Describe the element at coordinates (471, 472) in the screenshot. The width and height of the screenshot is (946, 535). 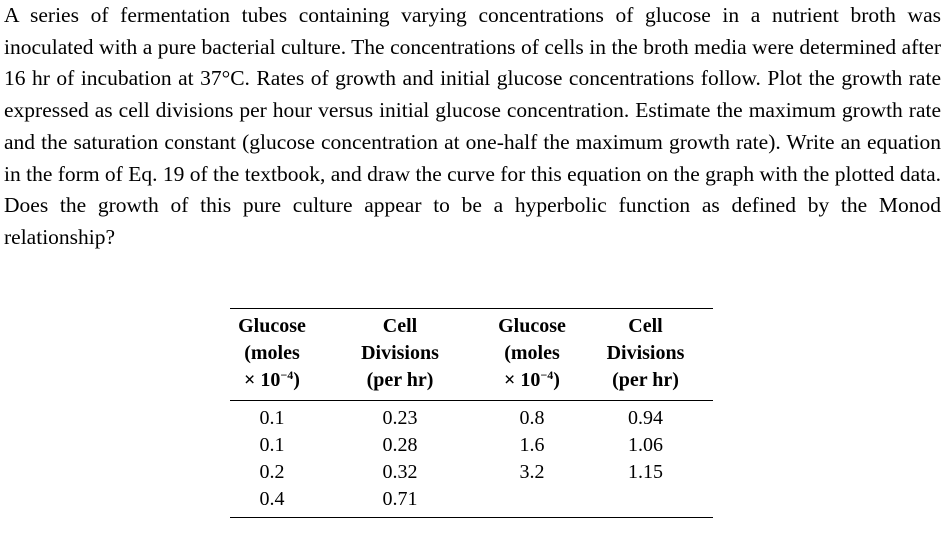
I see `table-row: 0.2 0.32 3.2 1.15` at that location.